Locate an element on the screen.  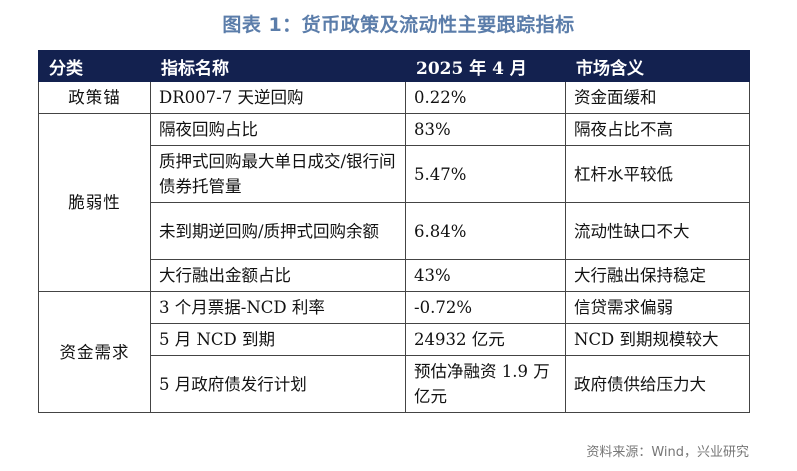
value-cell: -0.72% is located at coordinates (485, 307).